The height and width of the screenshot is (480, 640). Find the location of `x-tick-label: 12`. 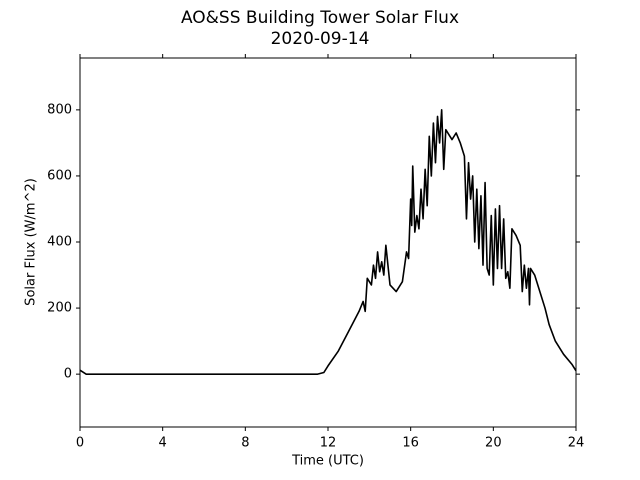

x-tick-label: 12 is located at coordinates (328, 443).